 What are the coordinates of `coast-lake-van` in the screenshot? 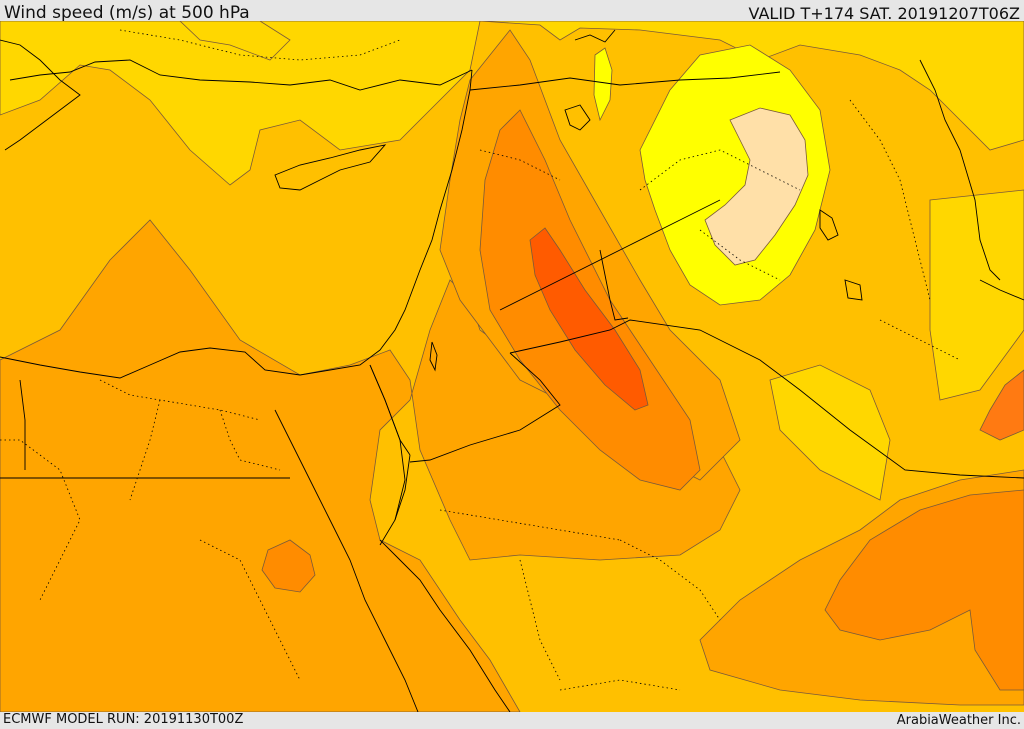 It's located at (577, 117).